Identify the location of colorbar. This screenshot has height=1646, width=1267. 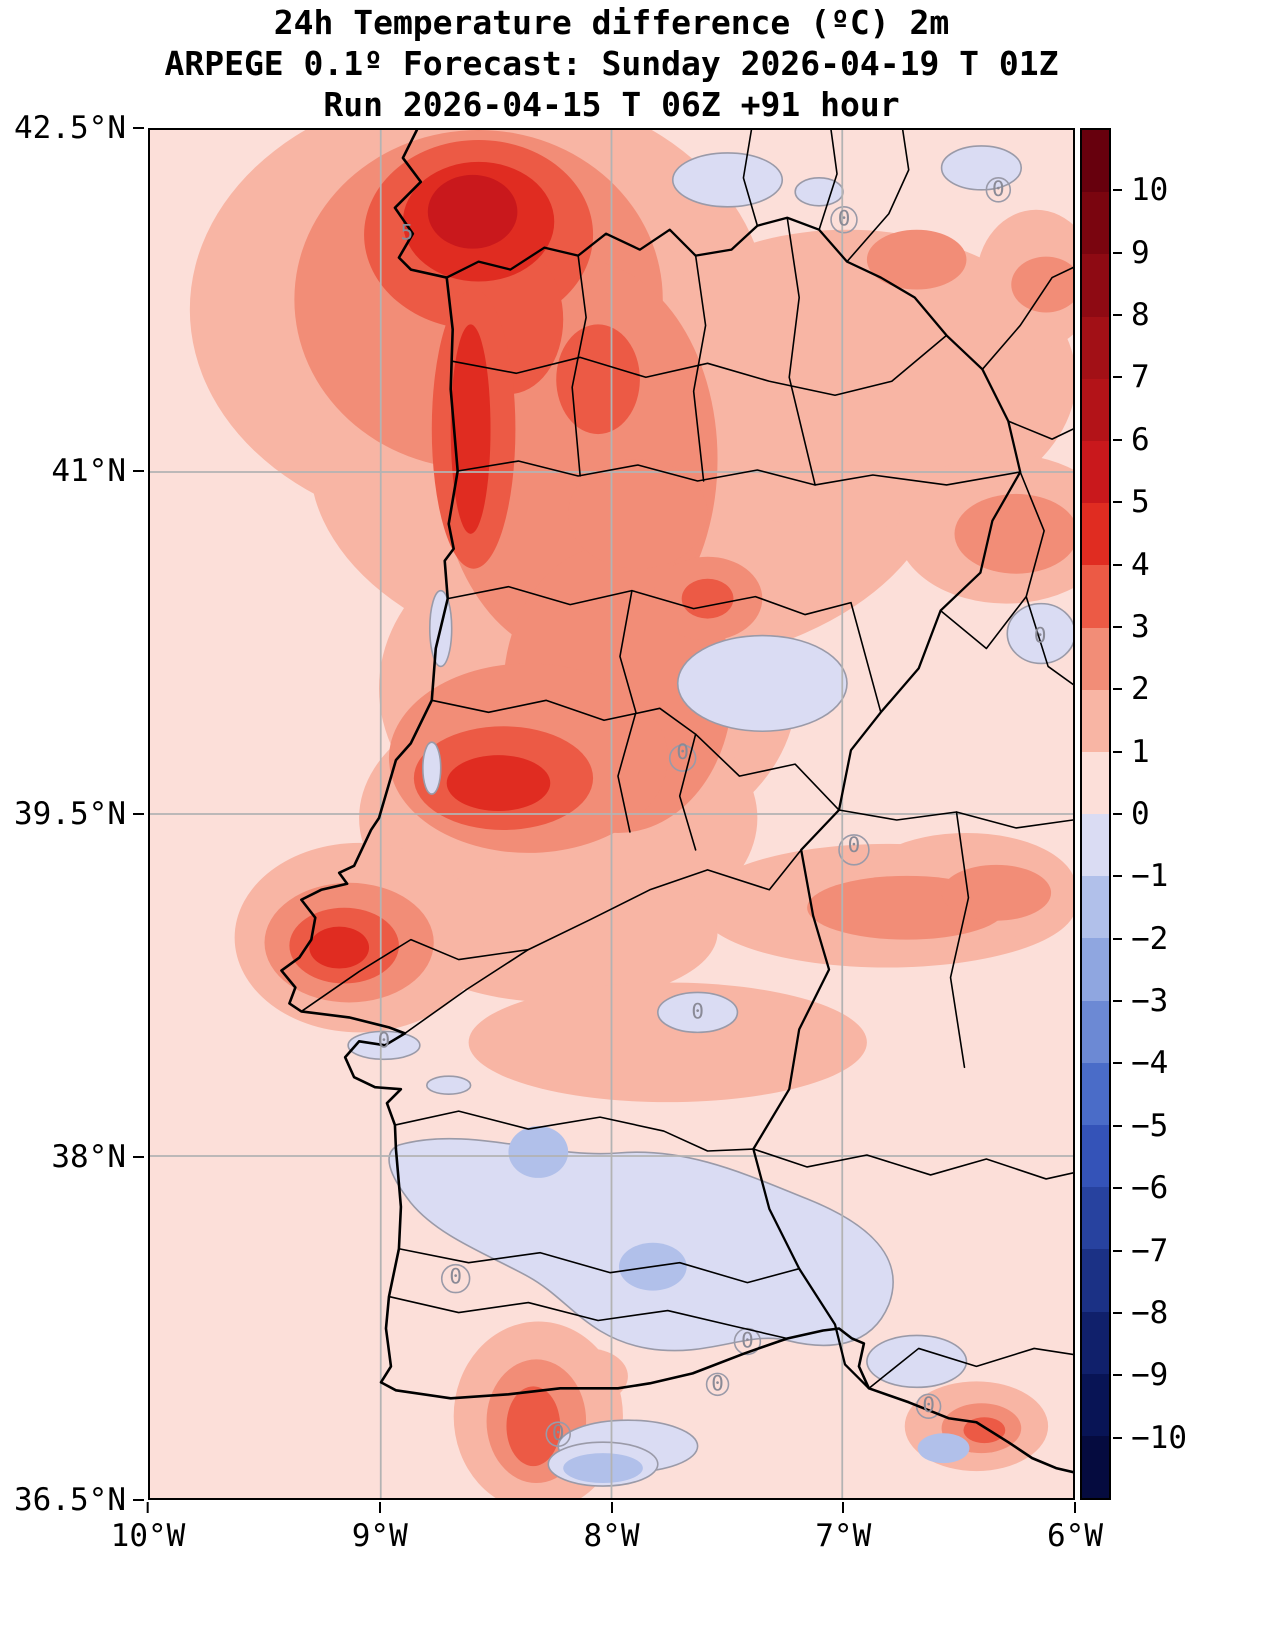
(1095, 814).